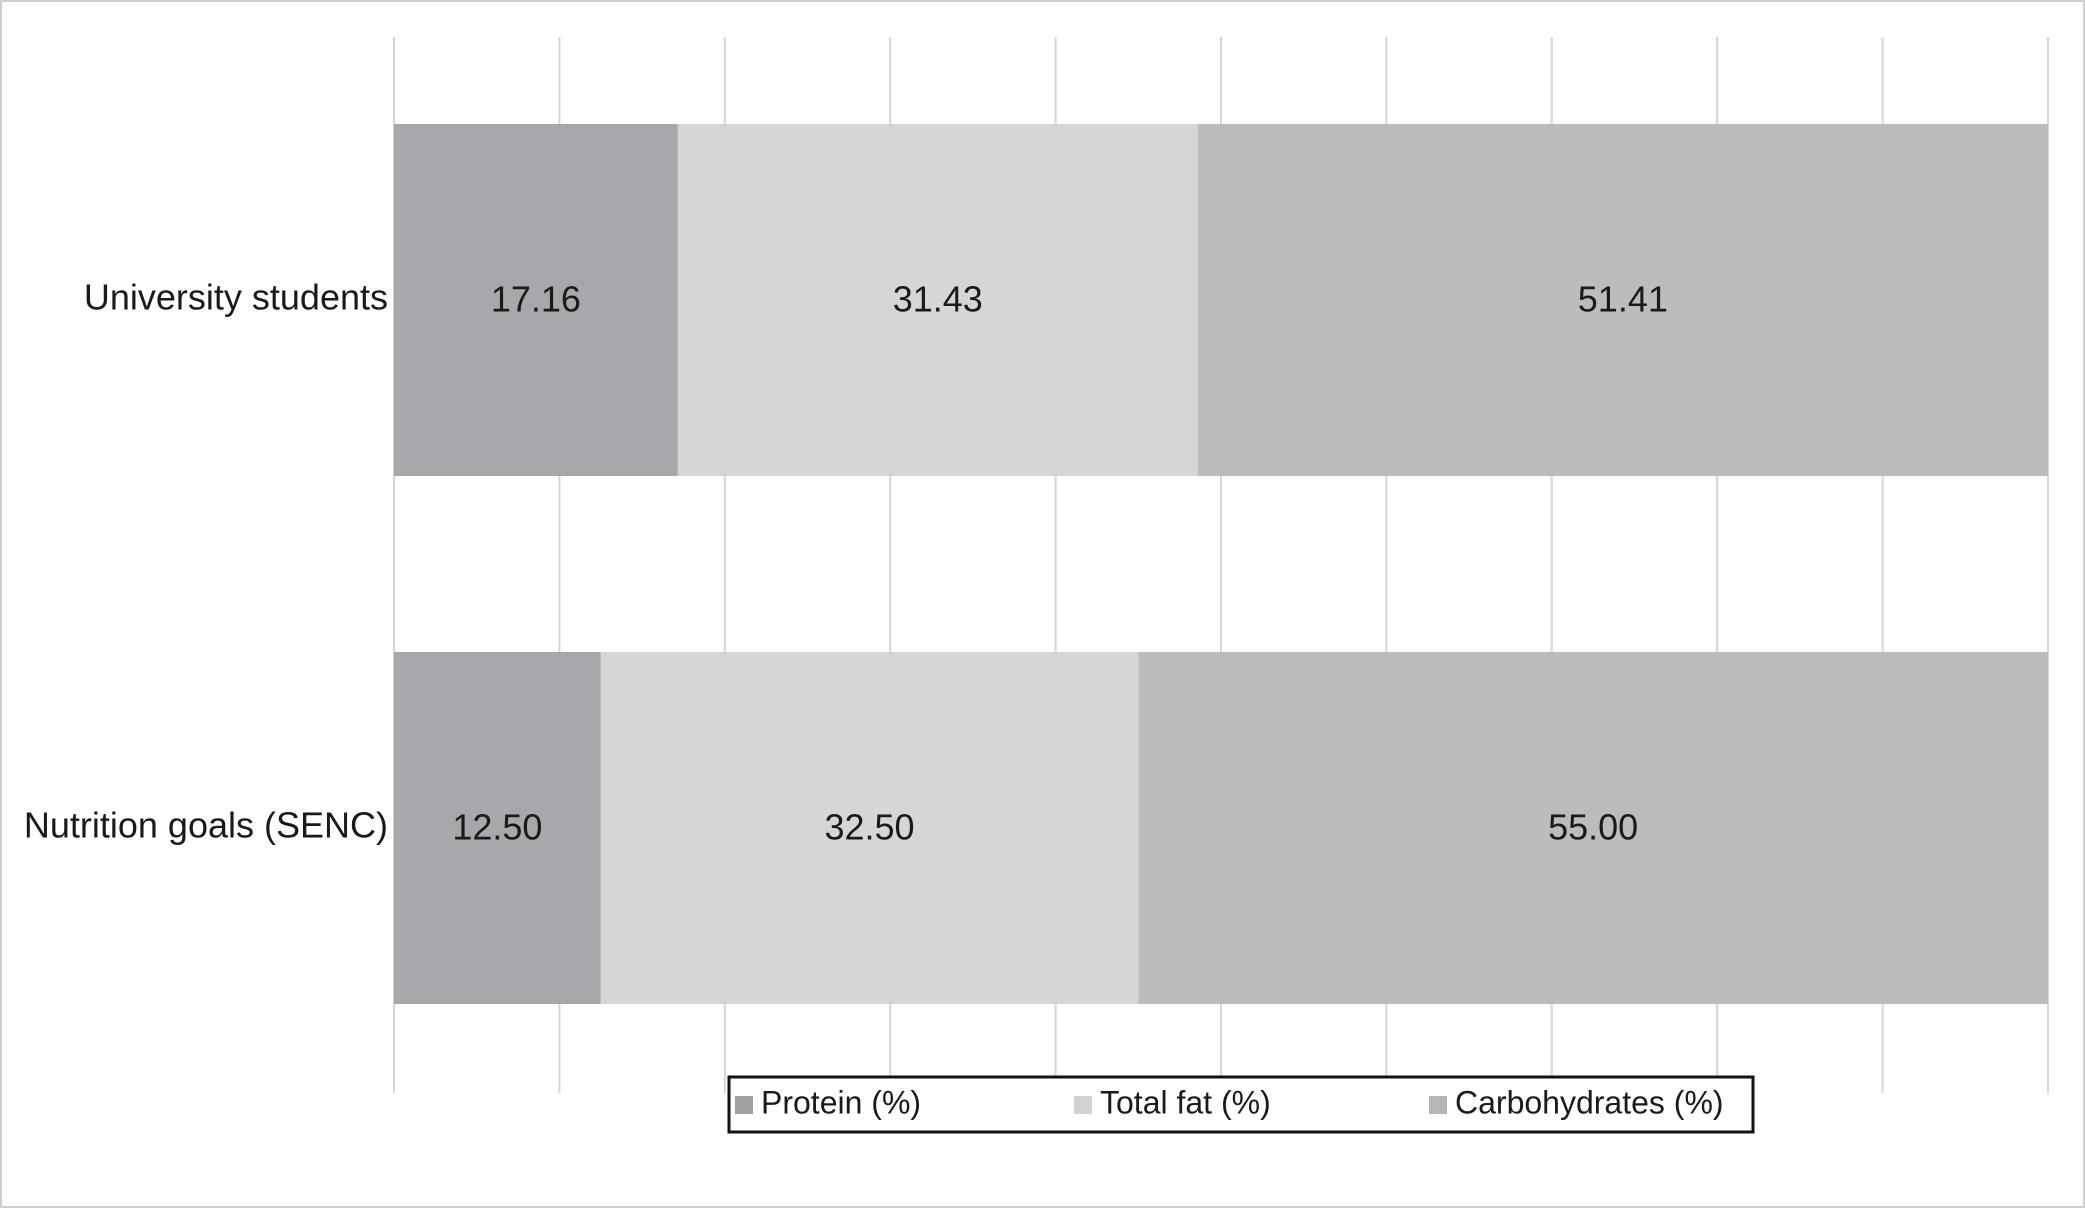 The height and width of the screenshot is (1208, 2085). I want to click on data-label: 55.00, so click(1593, 827).